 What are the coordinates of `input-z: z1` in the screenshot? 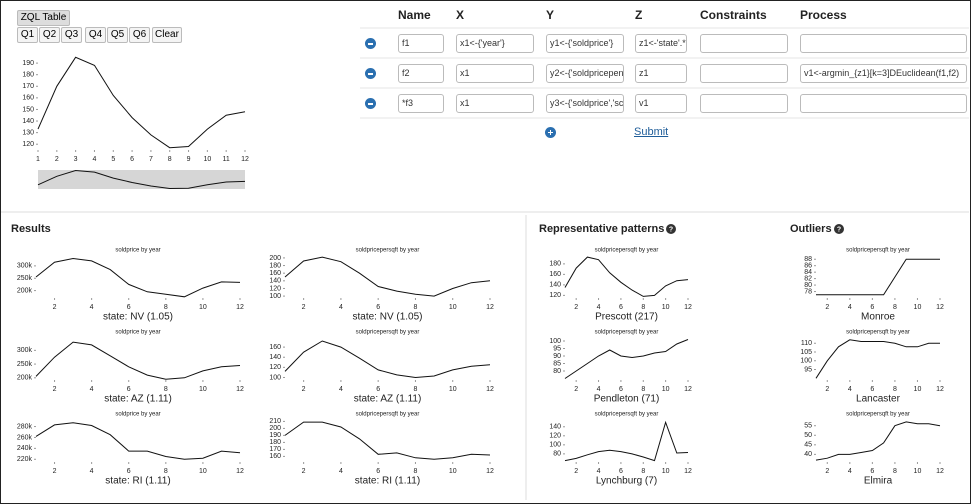 It's located at (661, 73).